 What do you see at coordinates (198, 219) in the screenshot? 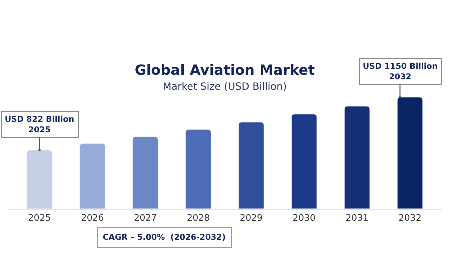
I see `x-tick-label: 2028` at bounding box center [198, 219].